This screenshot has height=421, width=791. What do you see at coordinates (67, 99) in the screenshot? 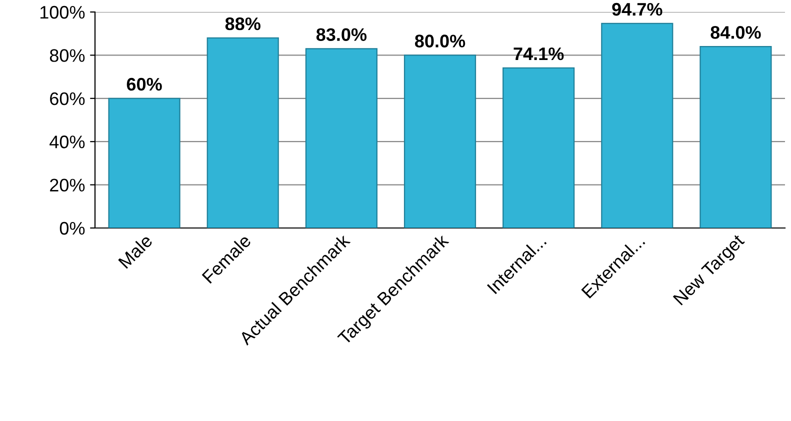
I see `y-tick-label: 60%` at bounding box center [67, 99].